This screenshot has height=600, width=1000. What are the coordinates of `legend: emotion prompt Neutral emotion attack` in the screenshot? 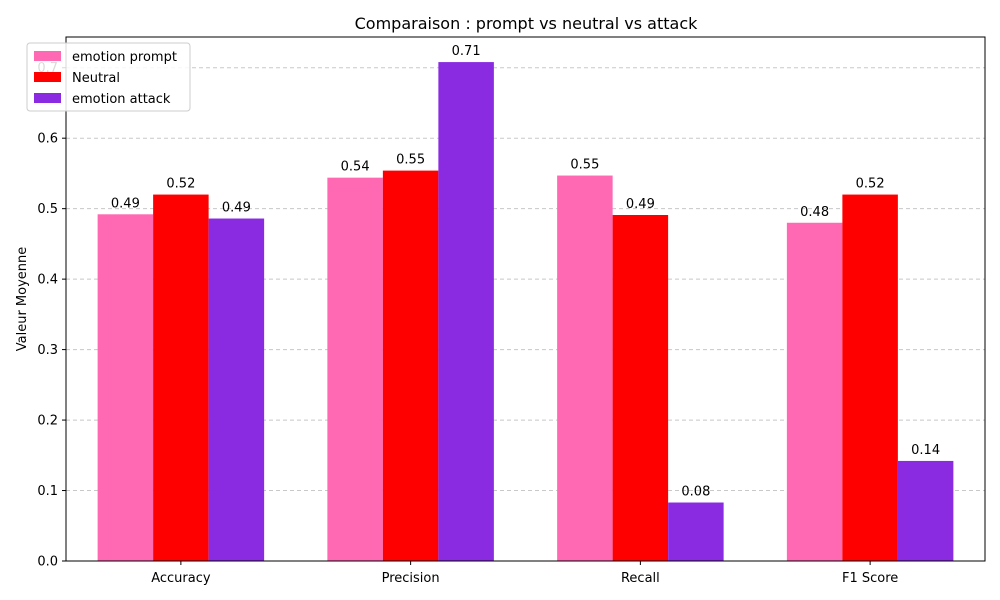 It's located at (108, 77).